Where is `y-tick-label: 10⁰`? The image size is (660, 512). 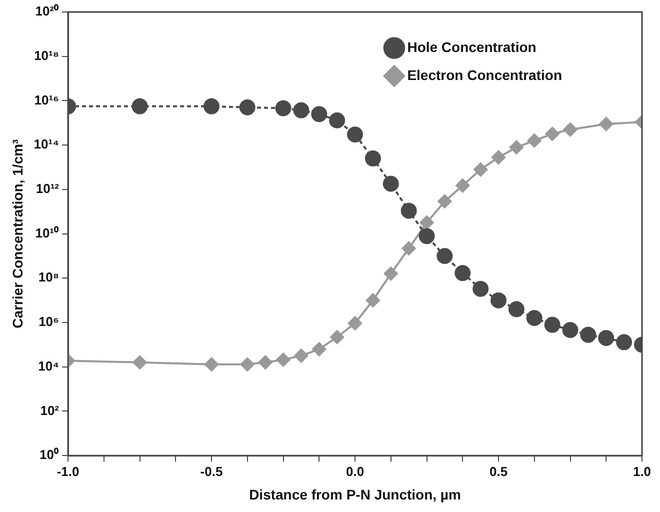 y-tick-label: 10⁰ is located at coordinates (50, 454).